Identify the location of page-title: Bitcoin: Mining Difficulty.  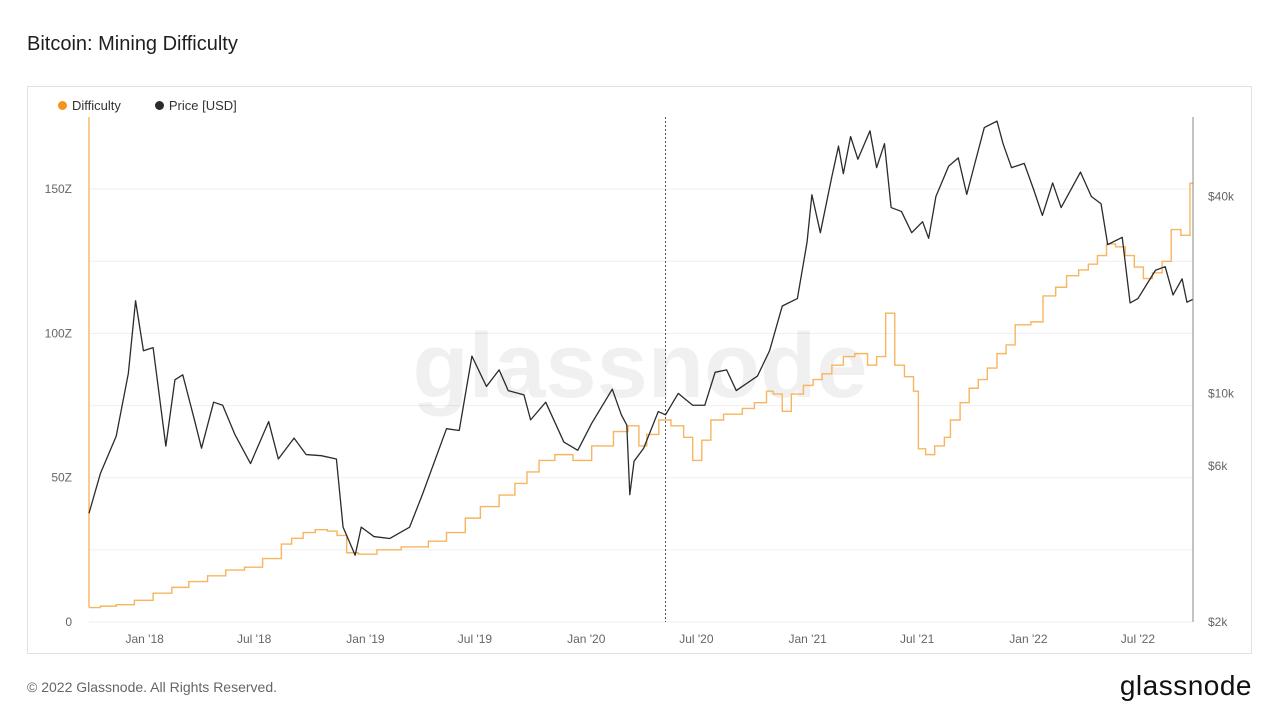
(132, 44).